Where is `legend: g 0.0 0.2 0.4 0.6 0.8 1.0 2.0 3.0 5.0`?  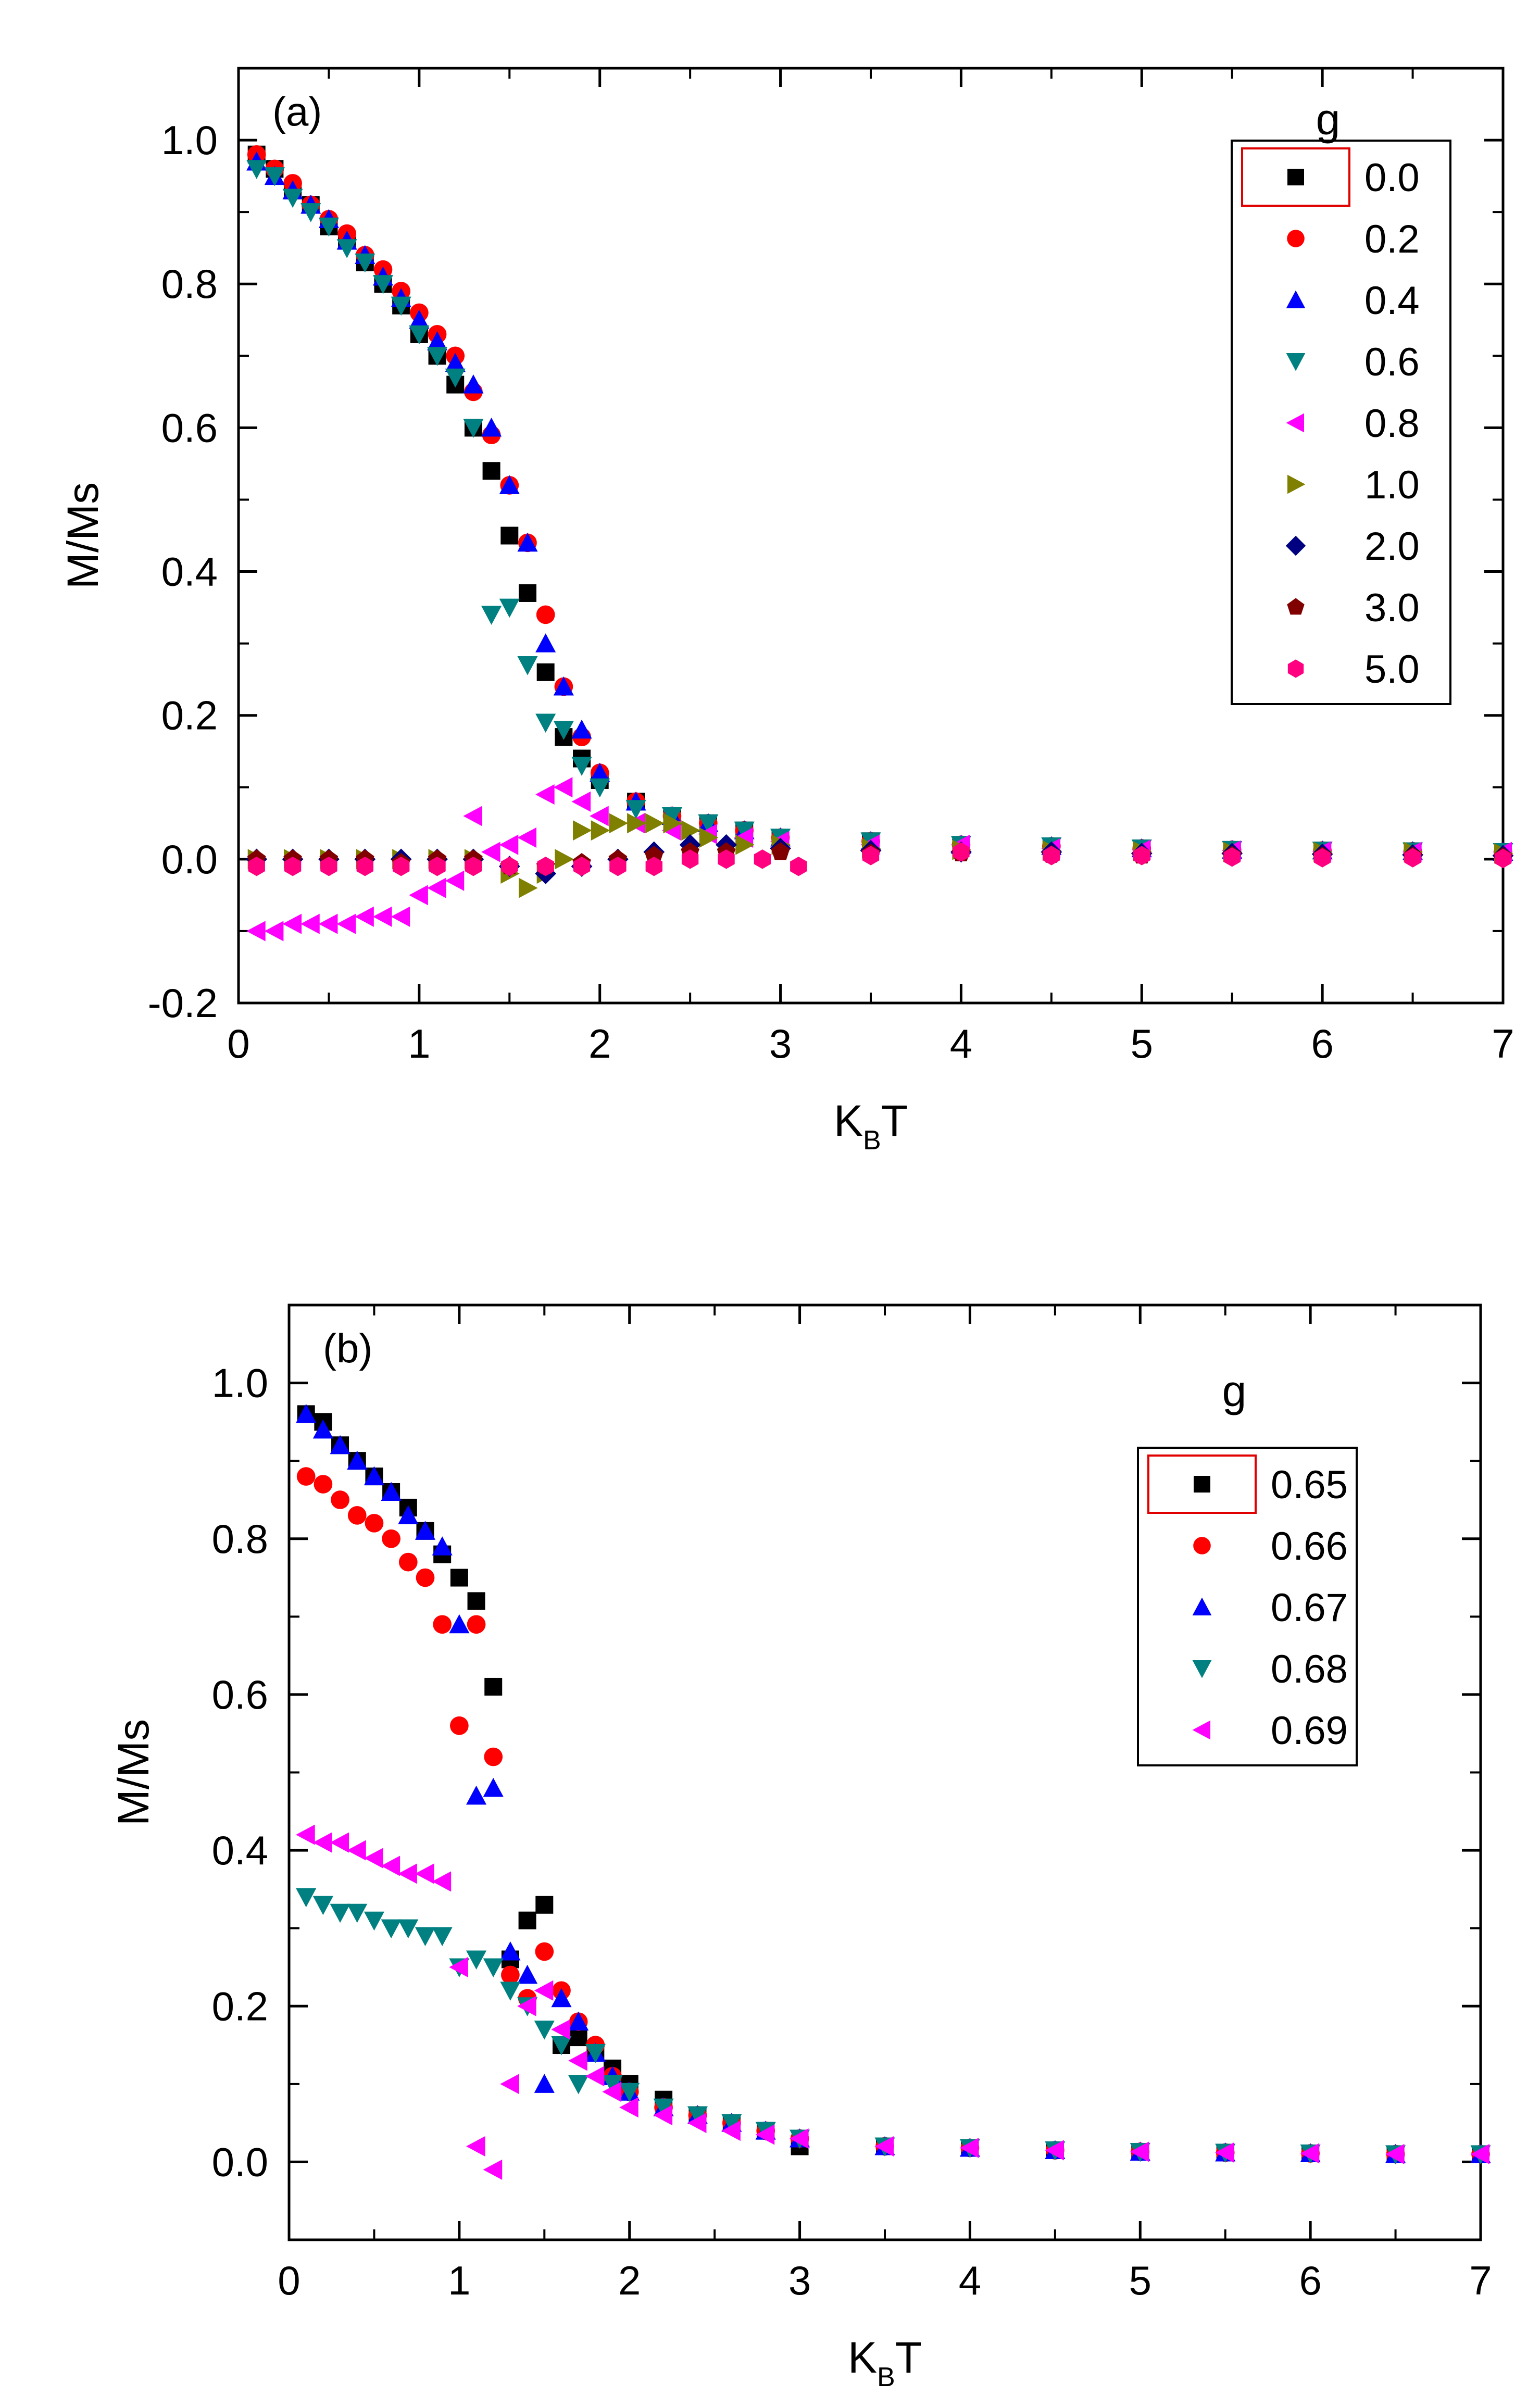 legend: g 0.0 0.2 0.4 0.6 0.8 1.0 2.0 3.0 5.0 is located at coordinates (1341, 400).